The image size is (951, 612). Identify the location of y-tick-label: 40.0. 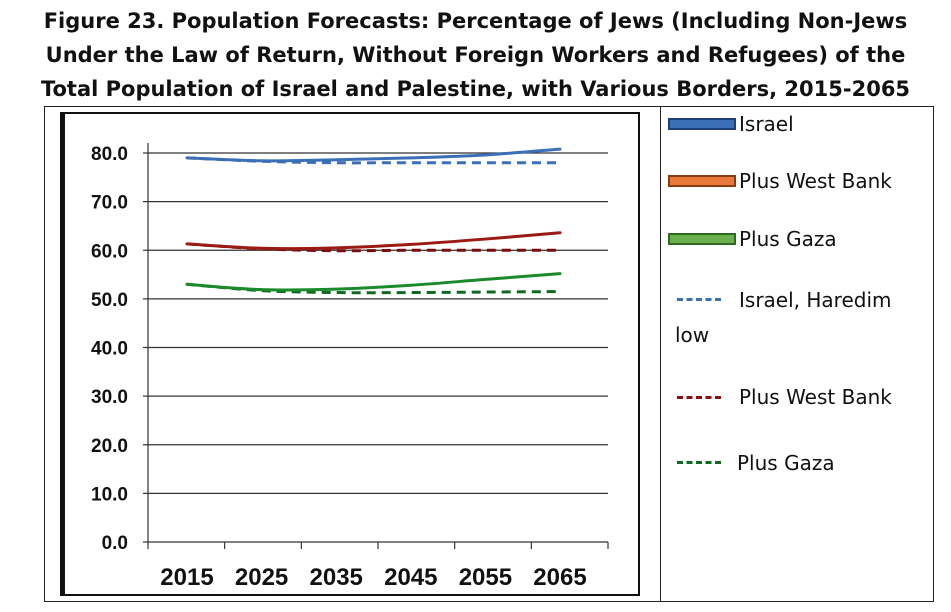
(109, 349).